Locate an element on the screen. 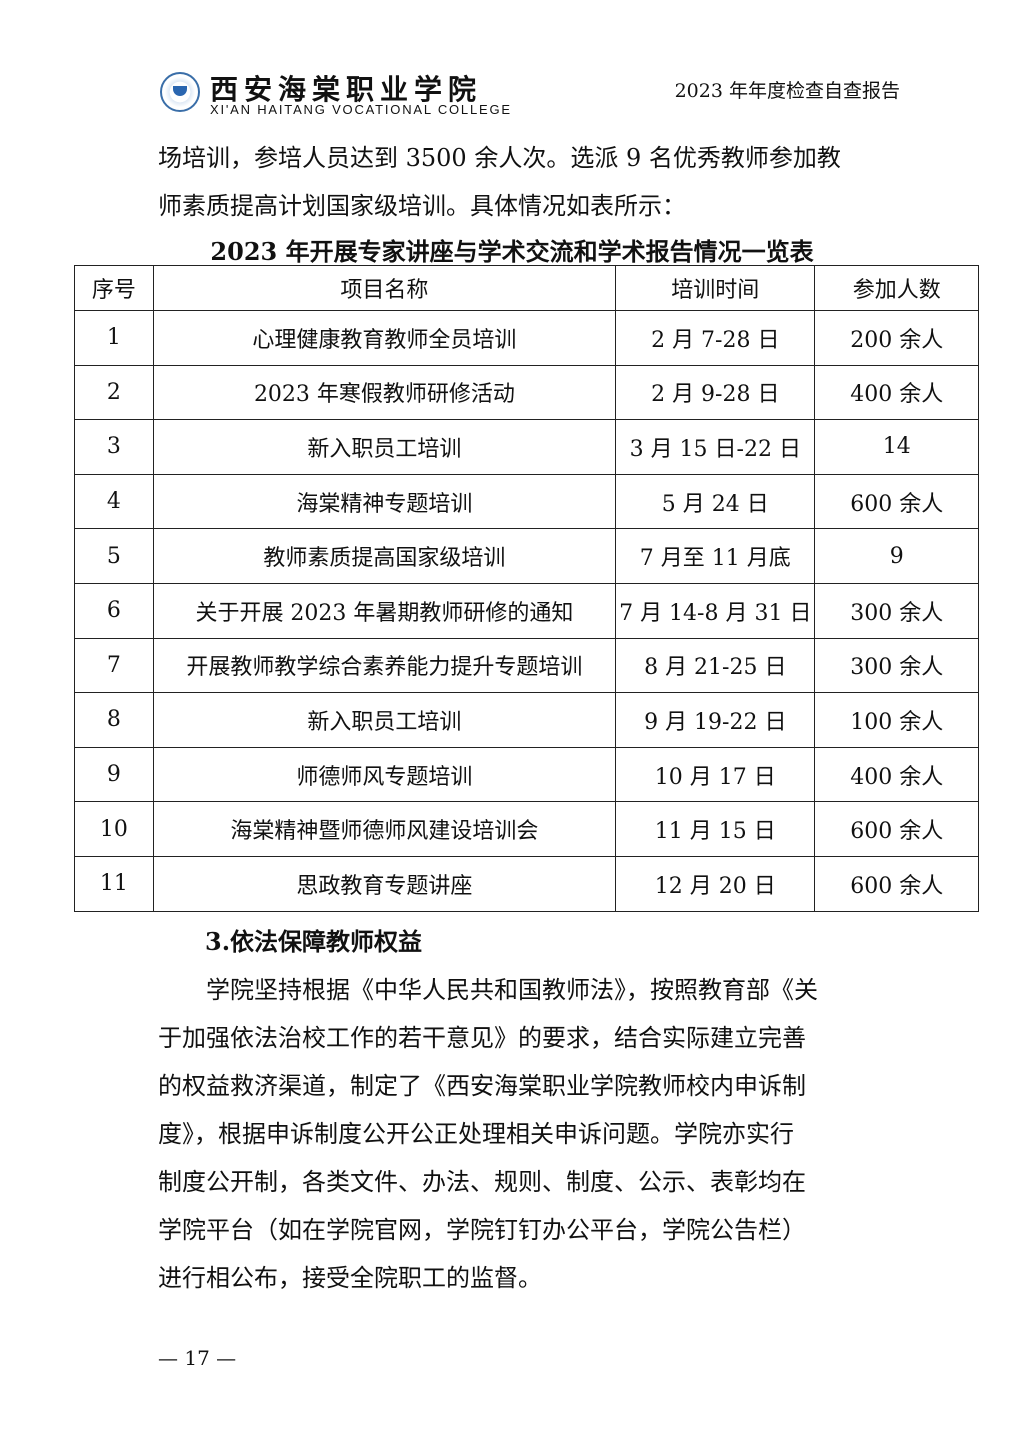 This screenshot has width=1024, height=1447. table-cell: 11 月 15 日 is located at coordinates (715, 829).